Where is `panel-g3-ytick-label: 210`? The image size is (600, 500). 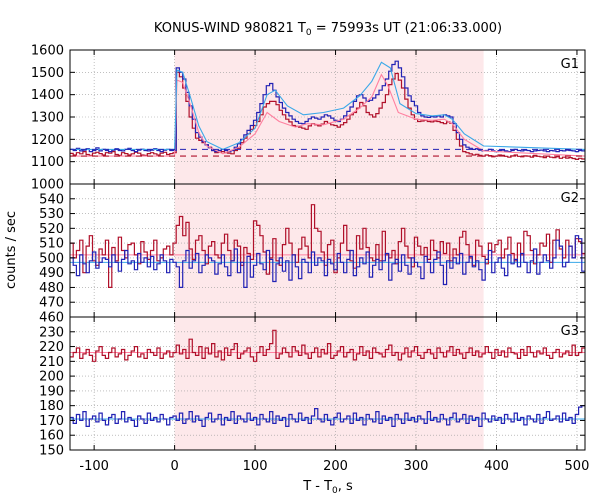
panel-g3-ytick-label: 210 is located at coordinates (51, 362).